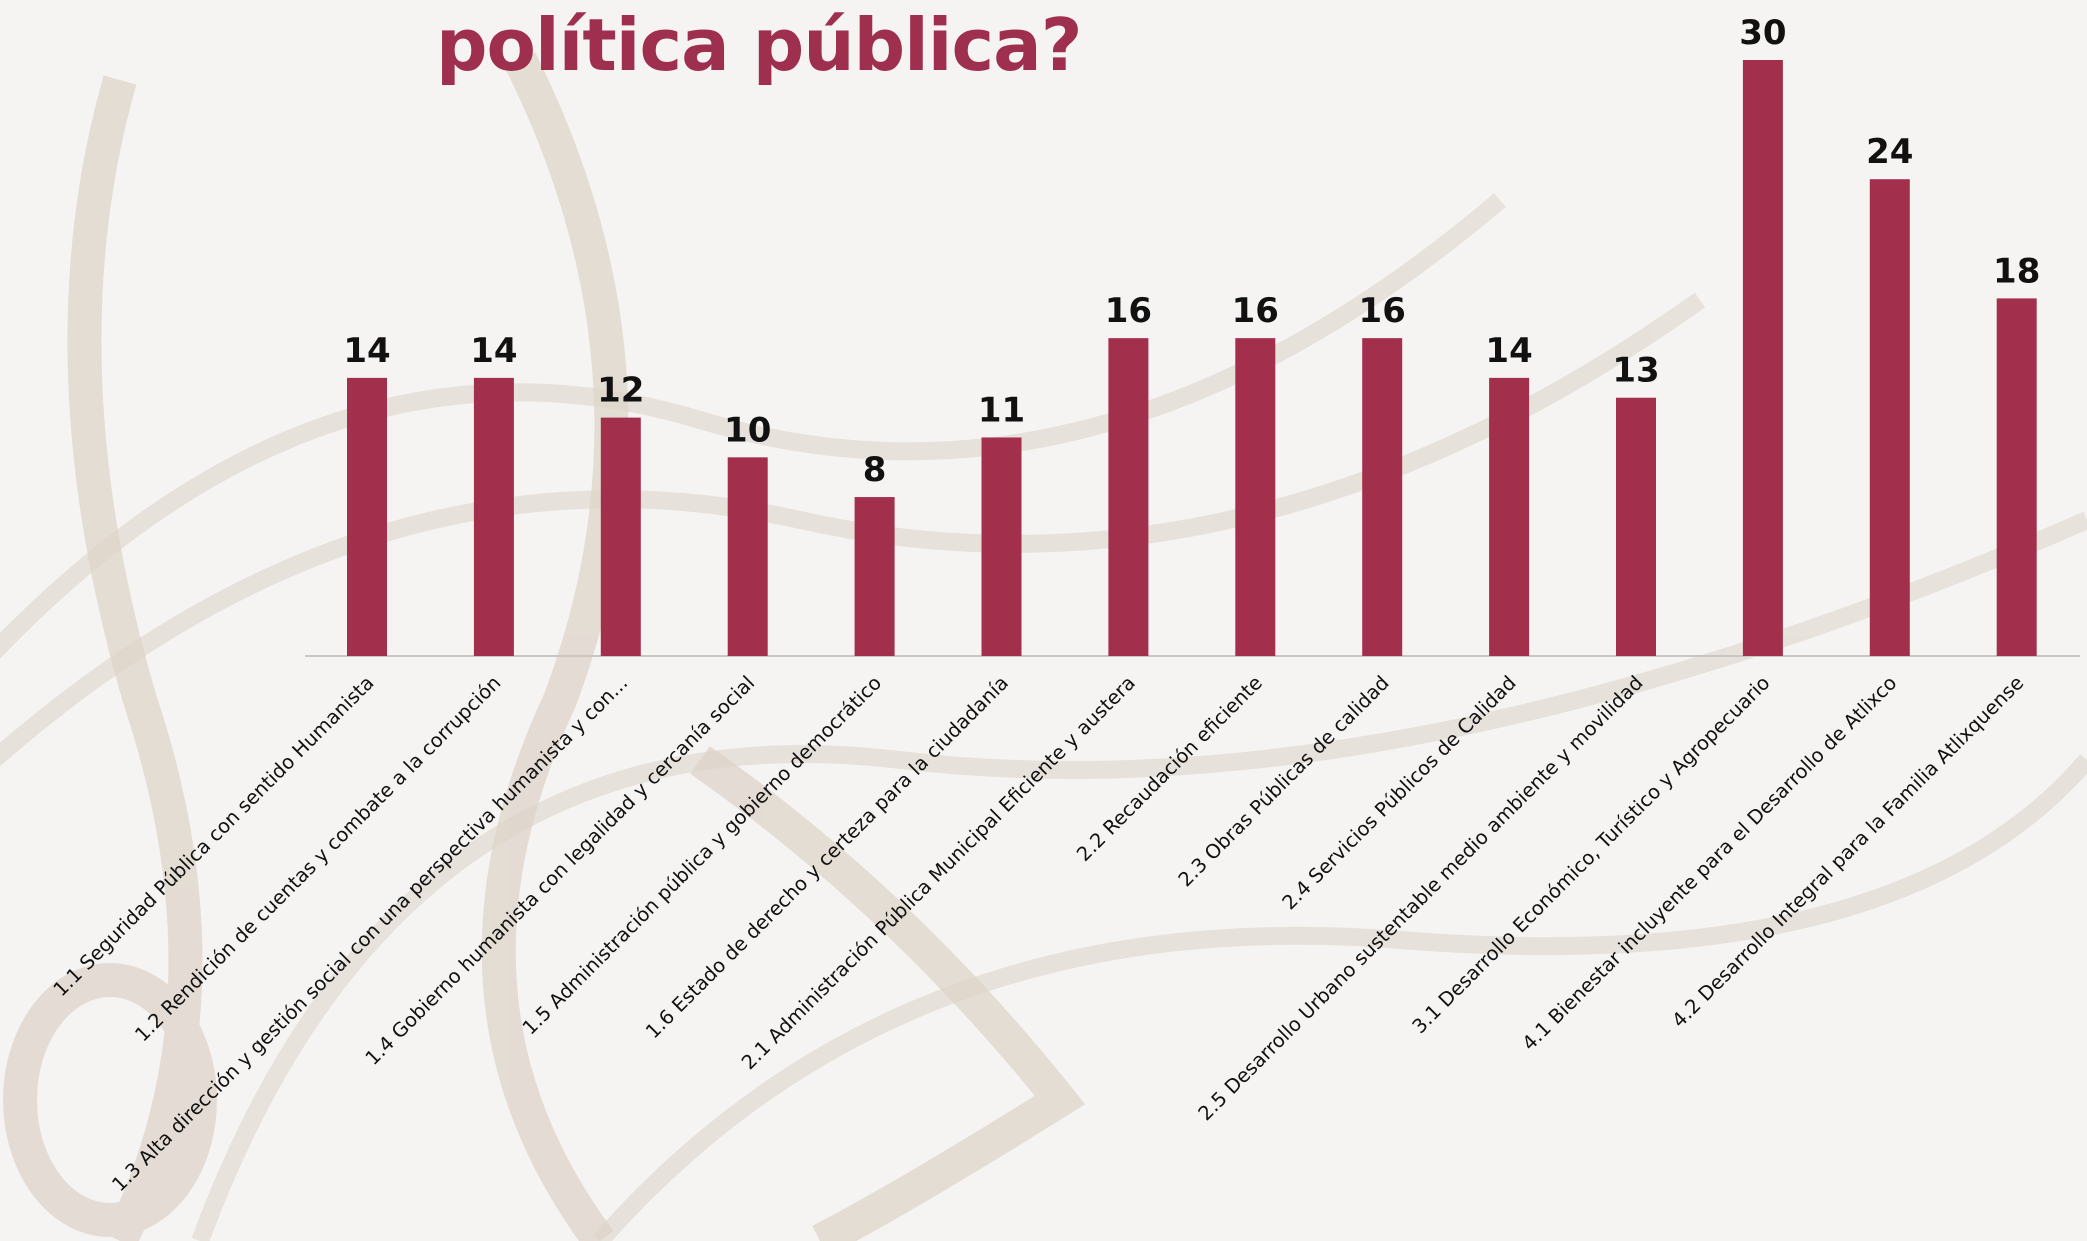  I want to click on data-label-5: 8, so click(875, 470).